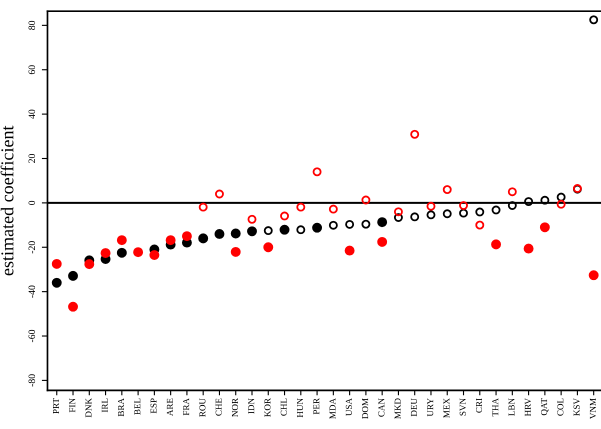 The image size is (601, 429). What do you see at coordinates (7, 201) in the screenshot?
I see `y-axis-title: estimated coefficient` at bounding box center [7, 201].